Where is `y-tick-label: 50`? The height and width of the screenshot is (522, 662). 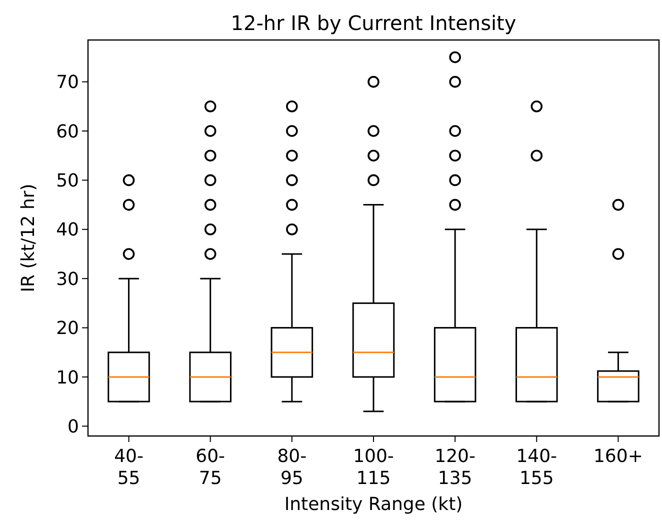 y-tick-label: 50 is located at coordinates (67, 181).